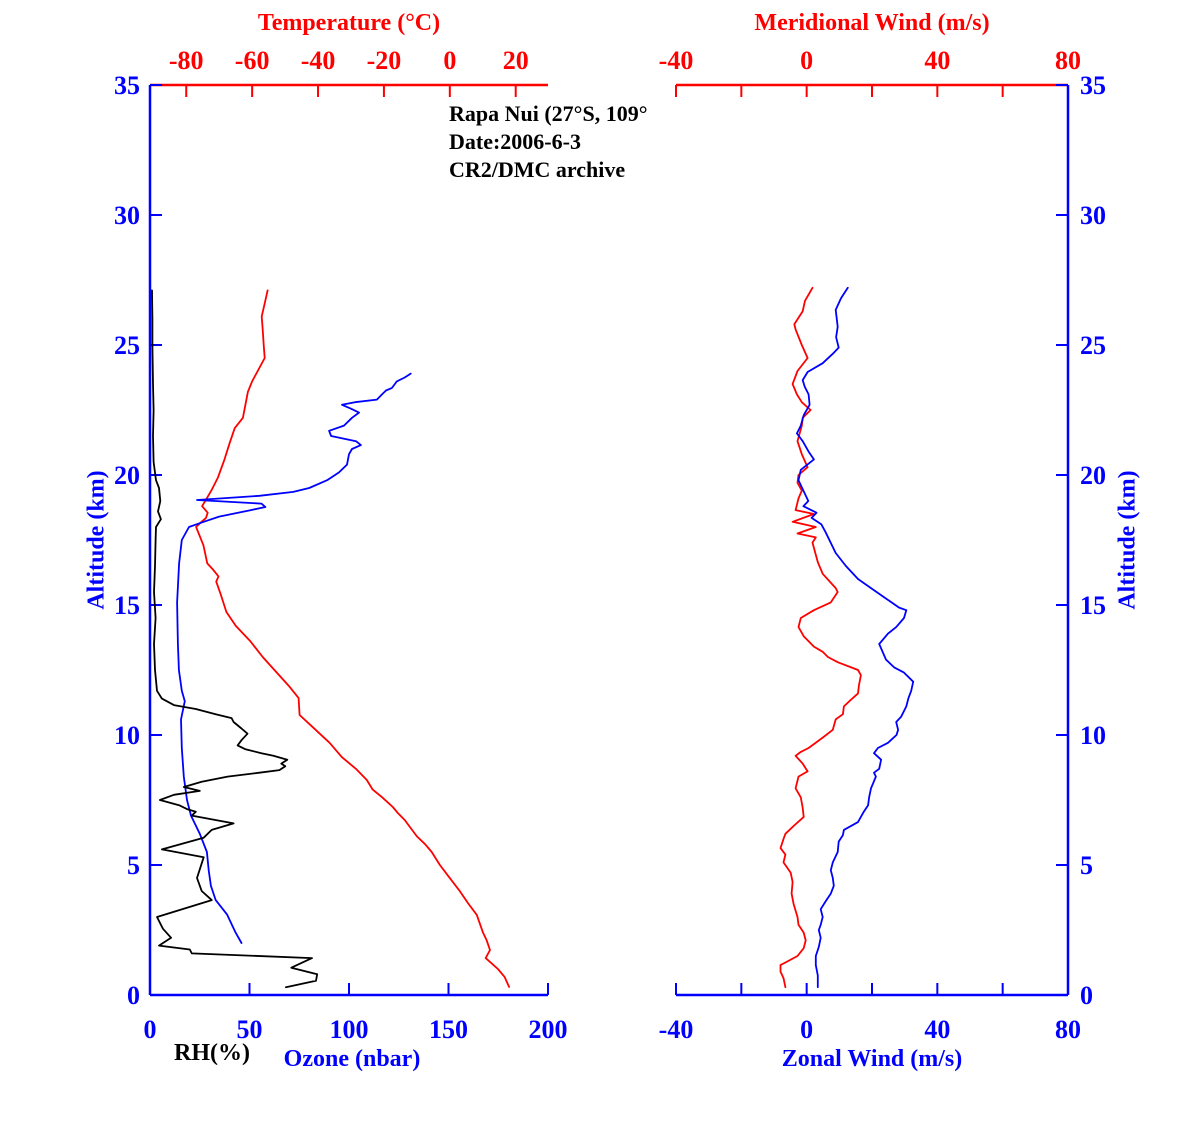 The image size is (1181, 1122). Describe the element at coordinates (1068, 60) in the screenshot. I see `top-axis-tick-label: 80` at that location.